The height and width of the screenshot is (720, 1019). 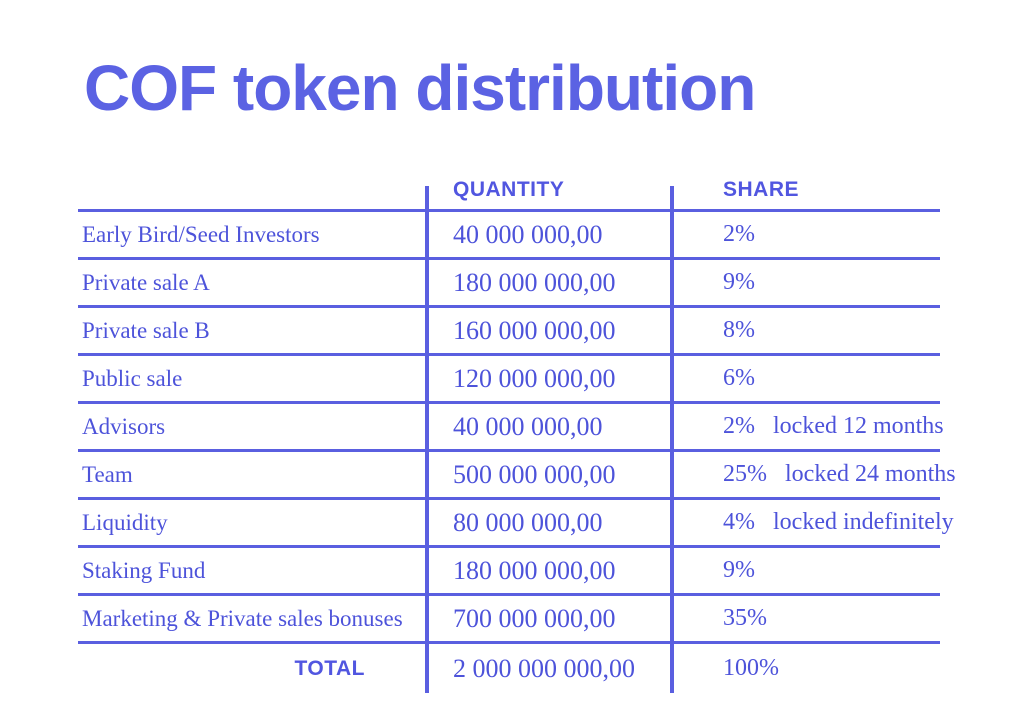 What do you see at coordinates (863, 522) in the screenshot?
I see `share-lock-note: locked indefinitely` at bounding box center [863, 522].